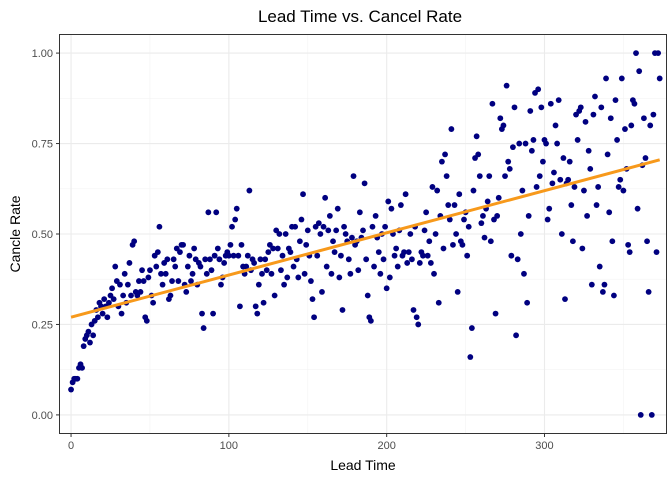  Describe the element at coordinates (42, 145) in the screenshot. I see `y-tick-label: 0.75` at that location.